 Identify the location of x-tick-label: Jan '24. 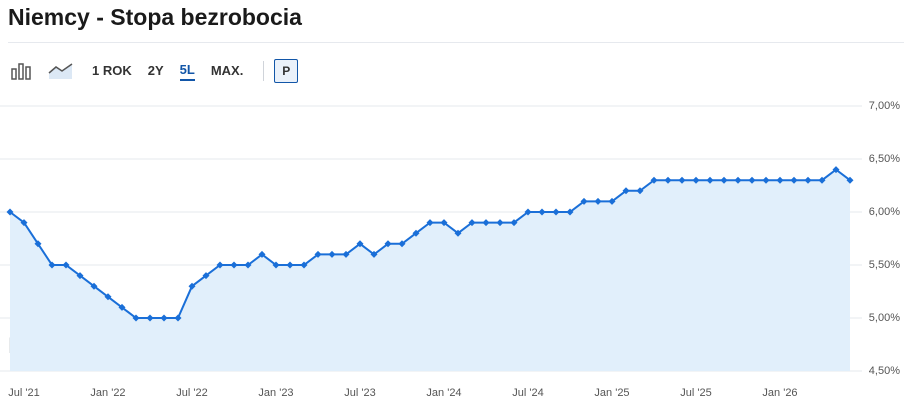
(443, 393).